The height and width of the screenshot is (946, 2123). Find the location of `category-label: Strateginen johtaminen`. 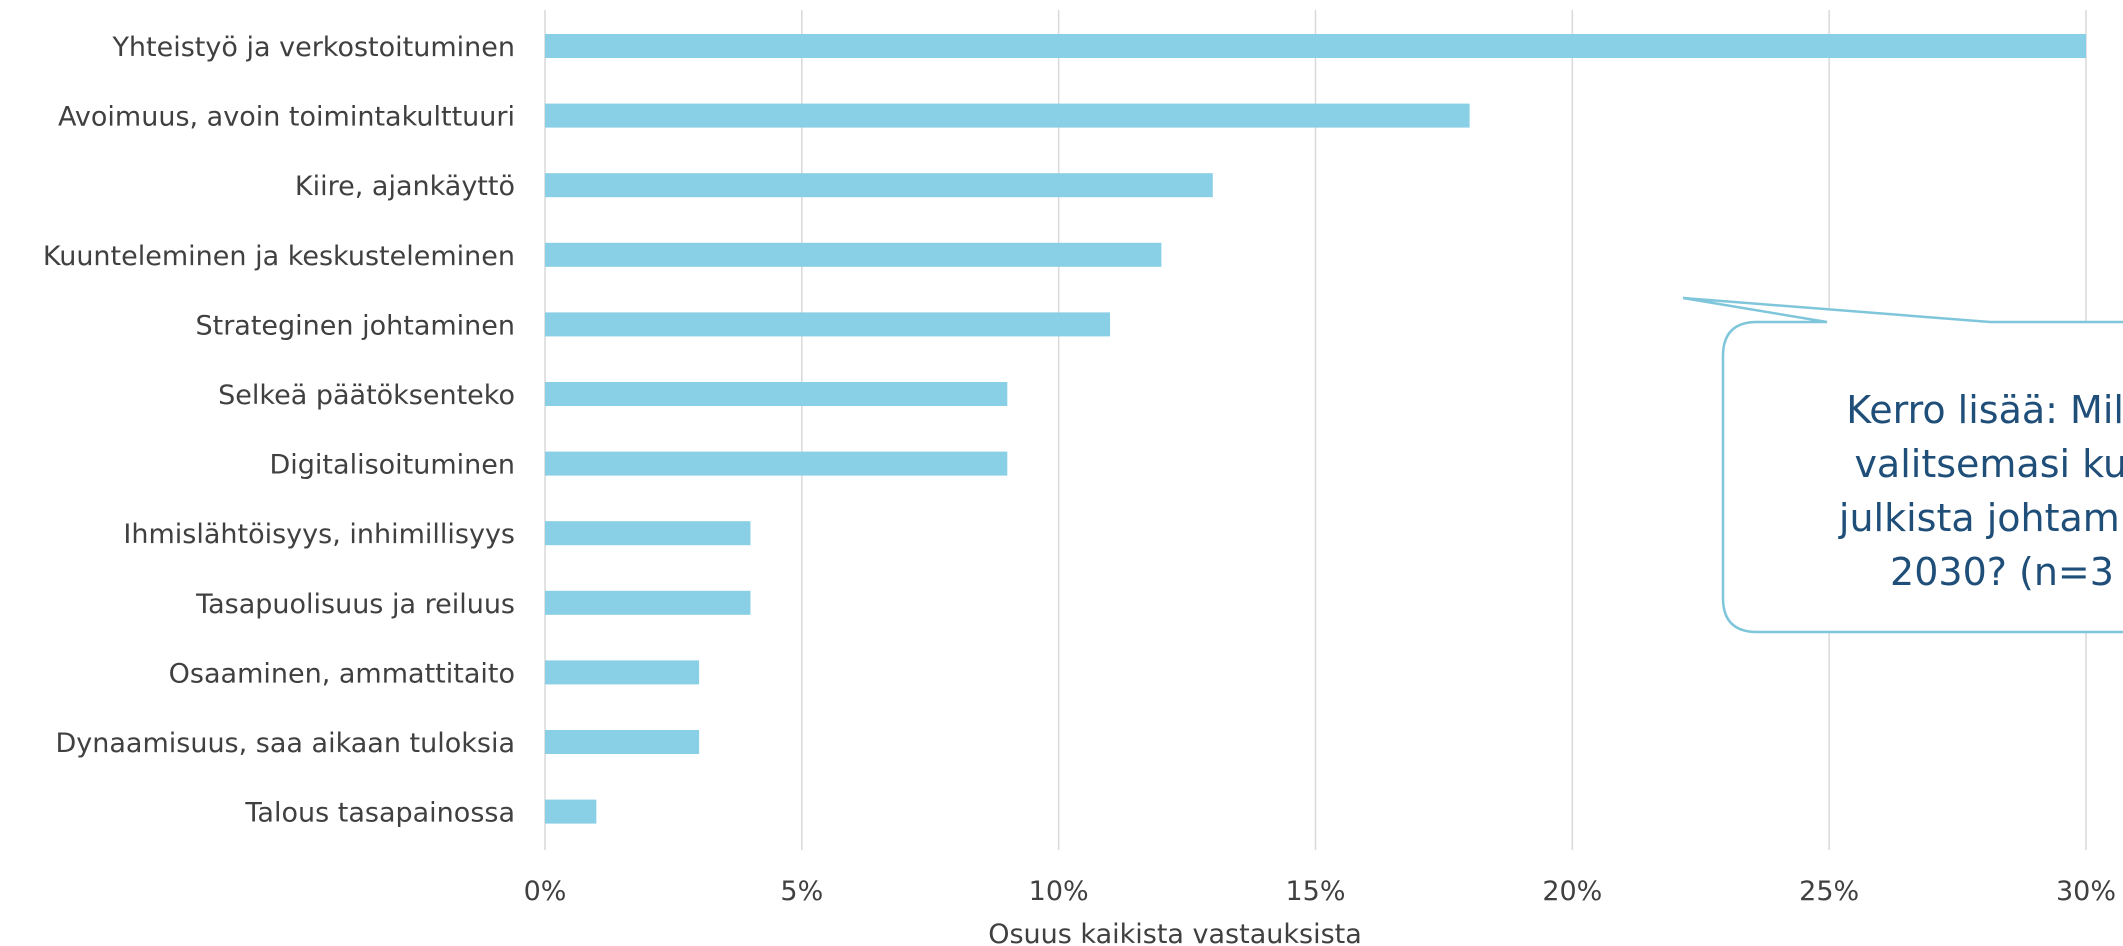

category-label: Strateginen johtaminen is located at coordinates (355, 325).